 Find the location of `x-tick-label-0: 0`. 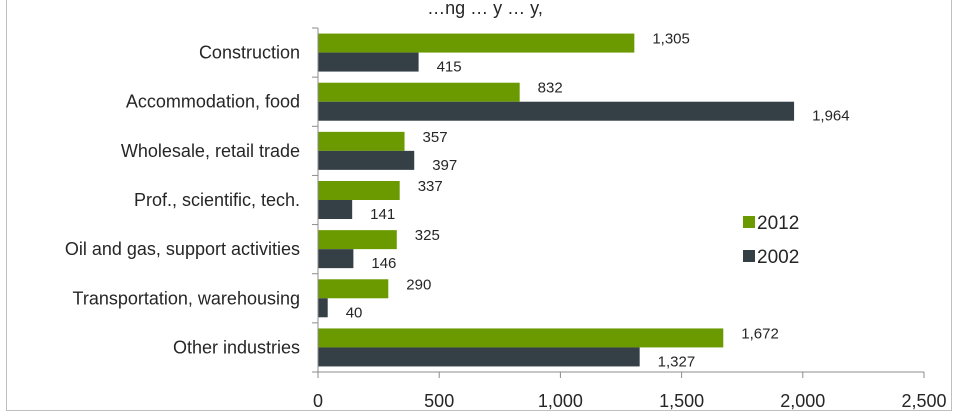

x-tick-label-0: 0 is located at coordinates (318, 401).